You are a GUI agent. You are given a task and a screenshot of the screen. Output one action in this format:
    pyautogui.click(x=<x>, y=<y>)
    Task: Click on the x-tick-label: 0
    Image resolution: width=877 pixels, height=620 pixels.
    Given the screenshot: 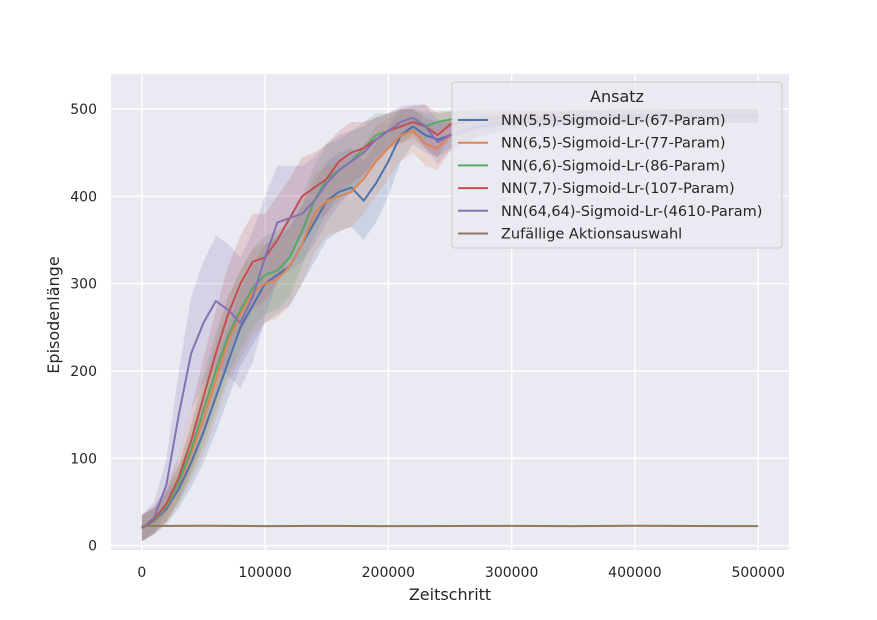 What is the action you would take?
    pyautogui.click(x=141, y=573)
    